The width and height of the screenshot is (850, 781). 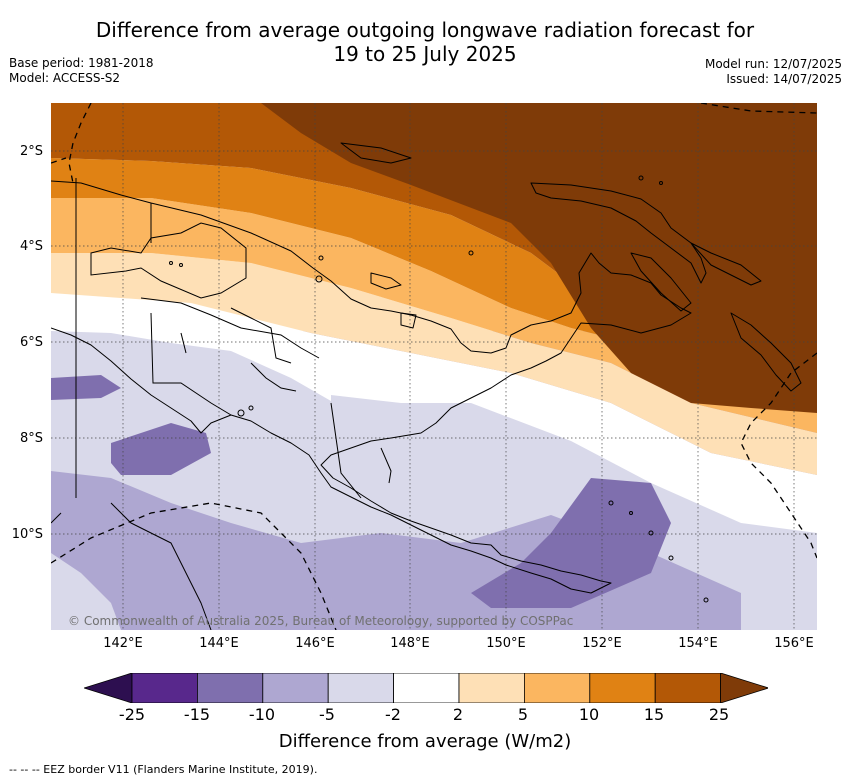 I want to click on model-name: Model: ACCESS-S2, so click(x=65, y=78).